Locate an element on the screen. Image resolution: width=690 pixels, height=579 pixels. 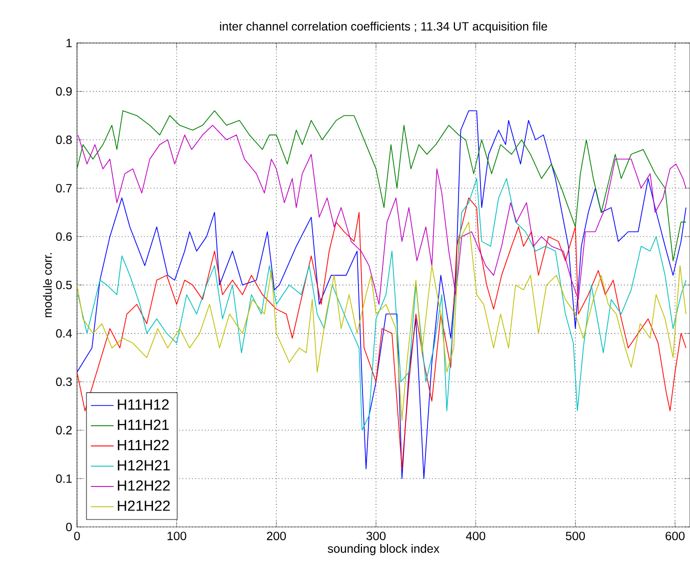
y-tick-label: 0.1 is located at coordinates (64, 478).